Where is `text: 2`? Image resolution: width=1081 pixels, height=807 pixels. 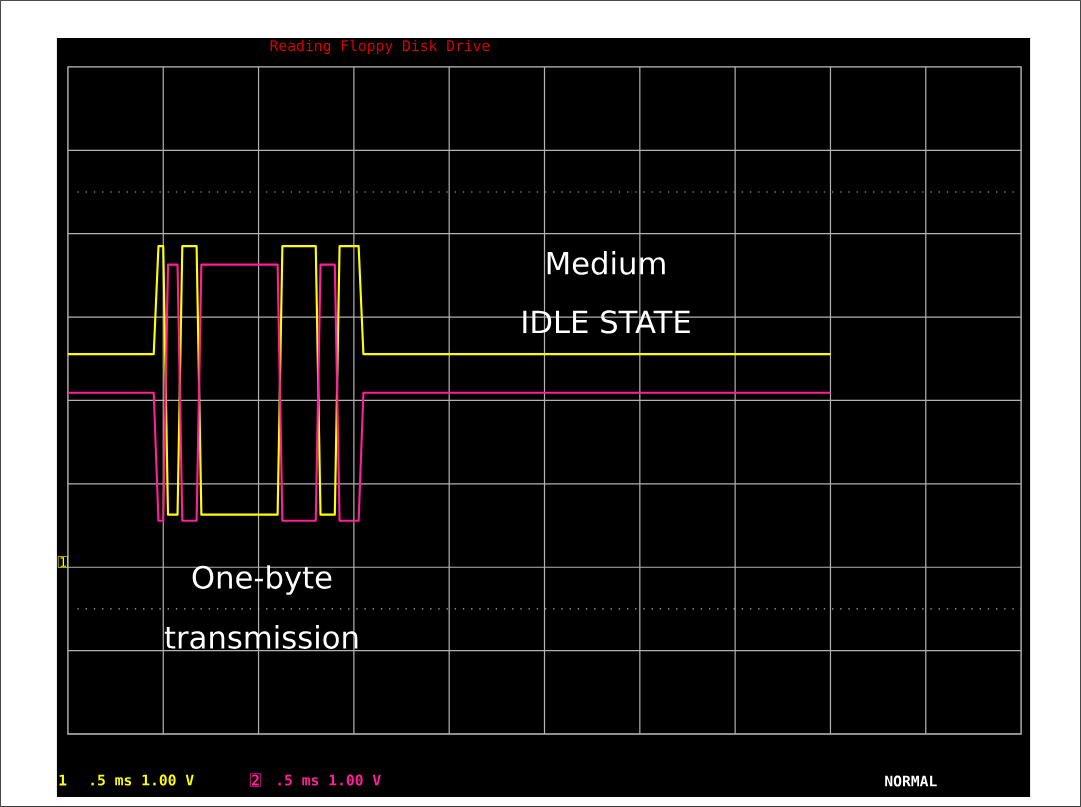 text: 2 is located at coordinates (255, 780).